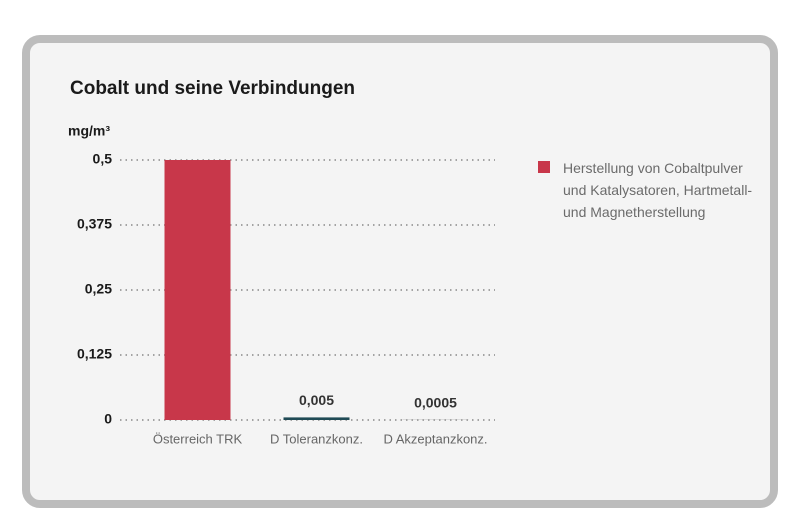 This screenshot has width=796, height=531. I want to click on y-tick-label: 0,125, so click(94, 354).